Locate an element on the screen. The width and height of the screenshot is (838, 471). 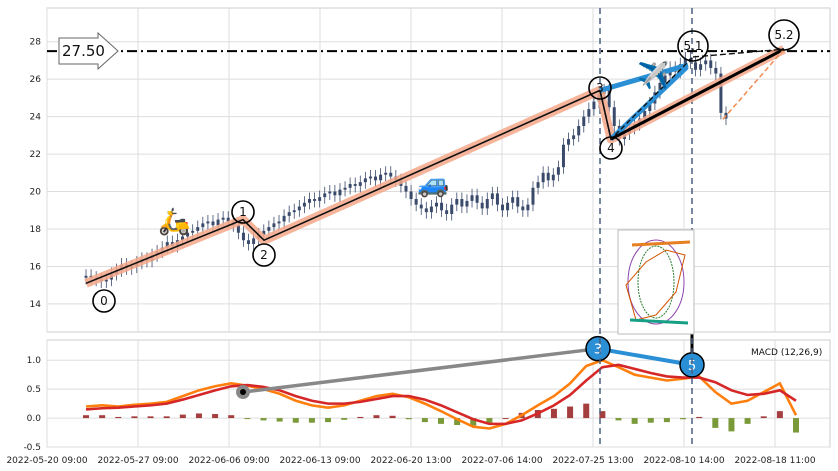
macd-histogram is located at coordinates (441, 418).